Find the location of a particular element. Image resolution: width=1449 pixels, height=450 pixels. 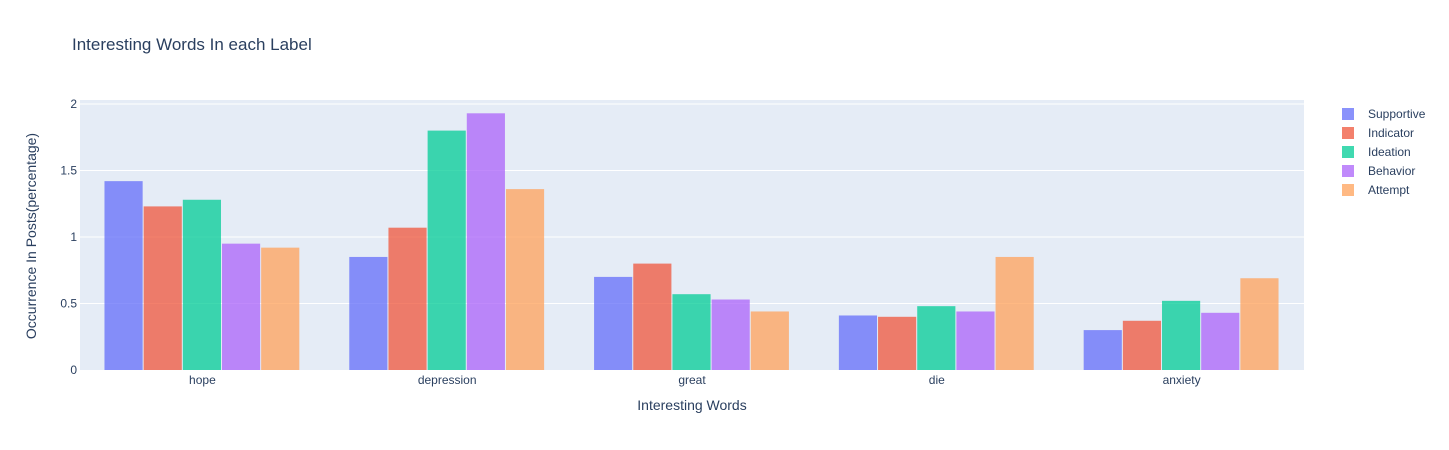

y-axis-title: Occurrence In Posts(percentage) is located at coordinates (31, 236).